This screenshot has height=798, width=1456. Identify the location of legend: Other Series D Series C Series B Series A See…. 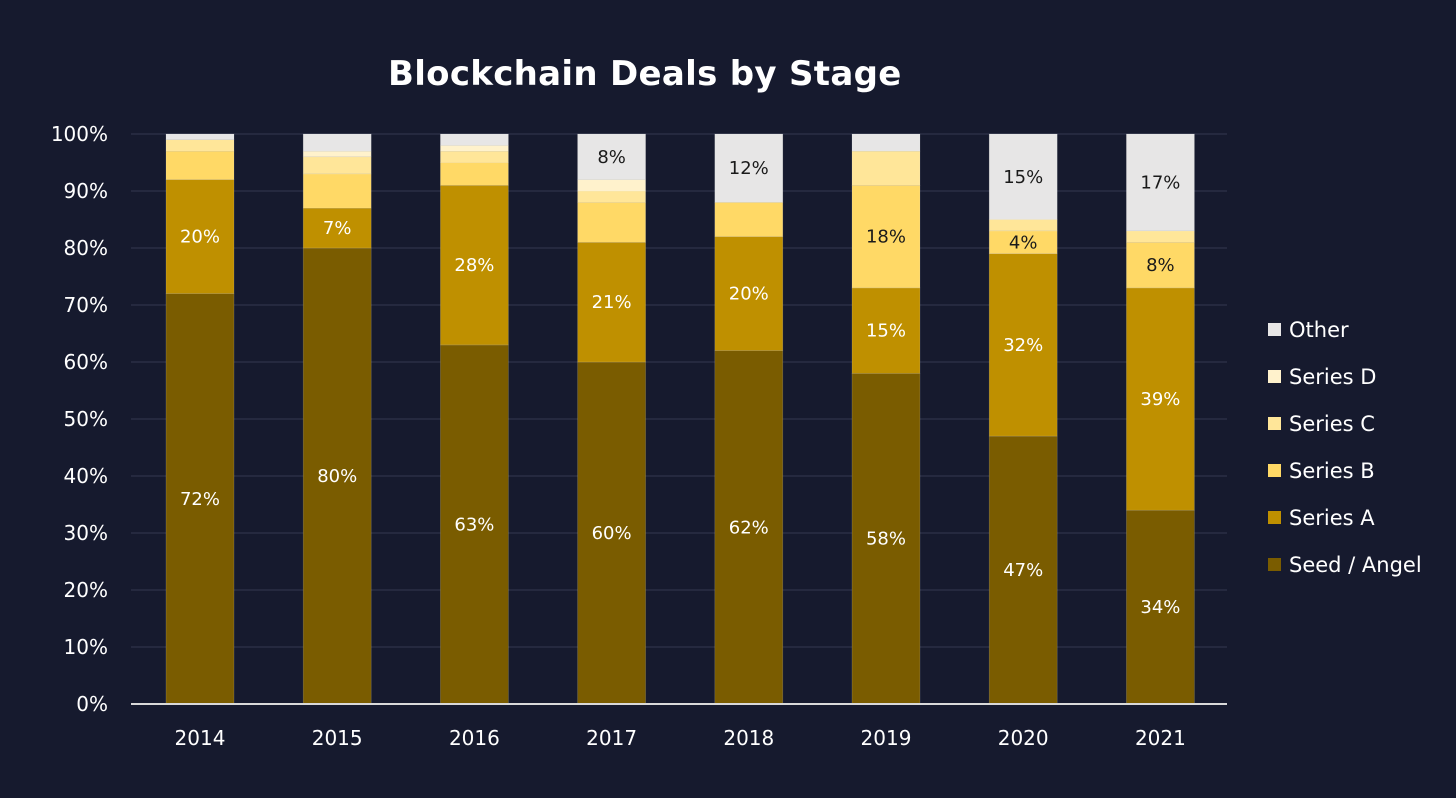
(1345, 447).